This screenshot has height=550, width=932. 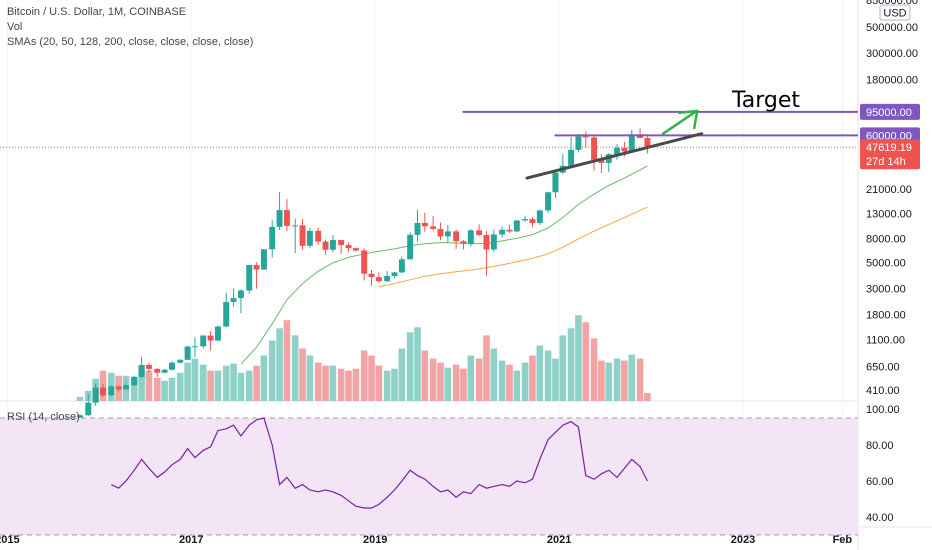 I want to click on price-tick-label: 850000.00, so click(x=892, y=3).